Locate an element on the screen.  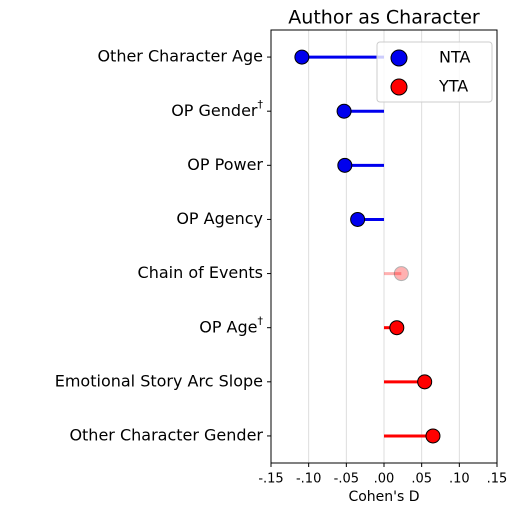
x-tick-label: .00 is located at coordinates (384, 479).